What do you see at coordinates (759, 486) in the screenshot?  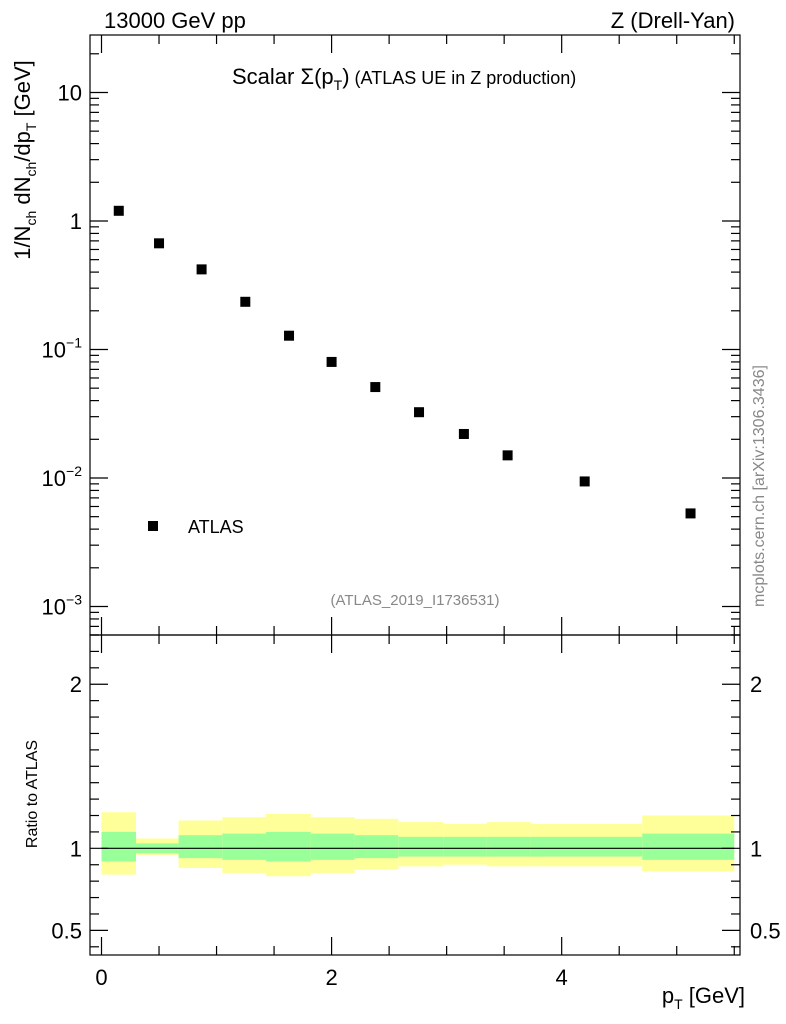 I see `side-source-label: mcplots.cern.ch [arXiv:1306.3436]` at bounding box center [759, 486].